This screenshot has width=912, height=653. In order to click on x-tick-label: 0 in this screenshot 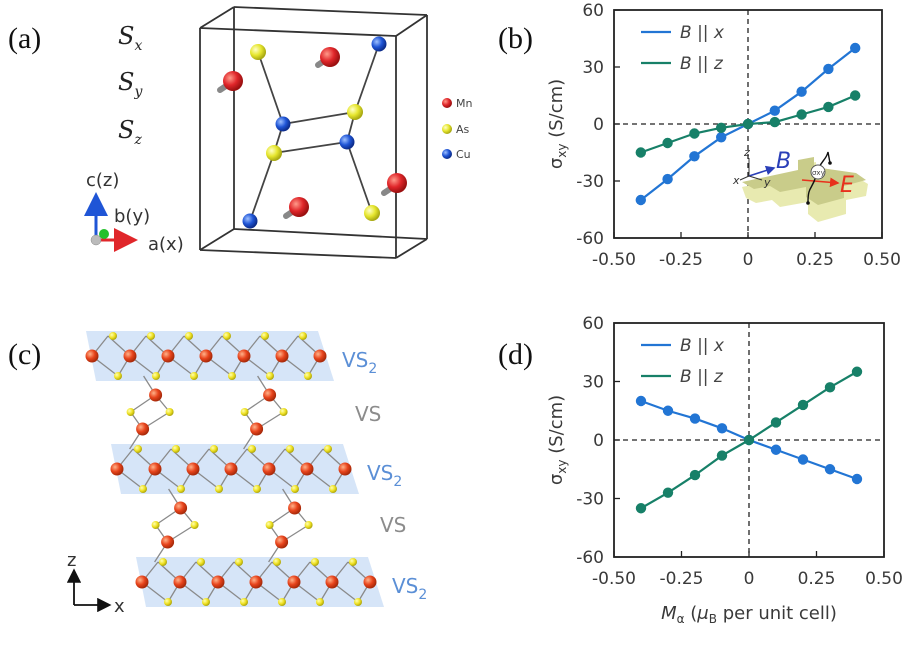, I will do `click(749, 579)`.